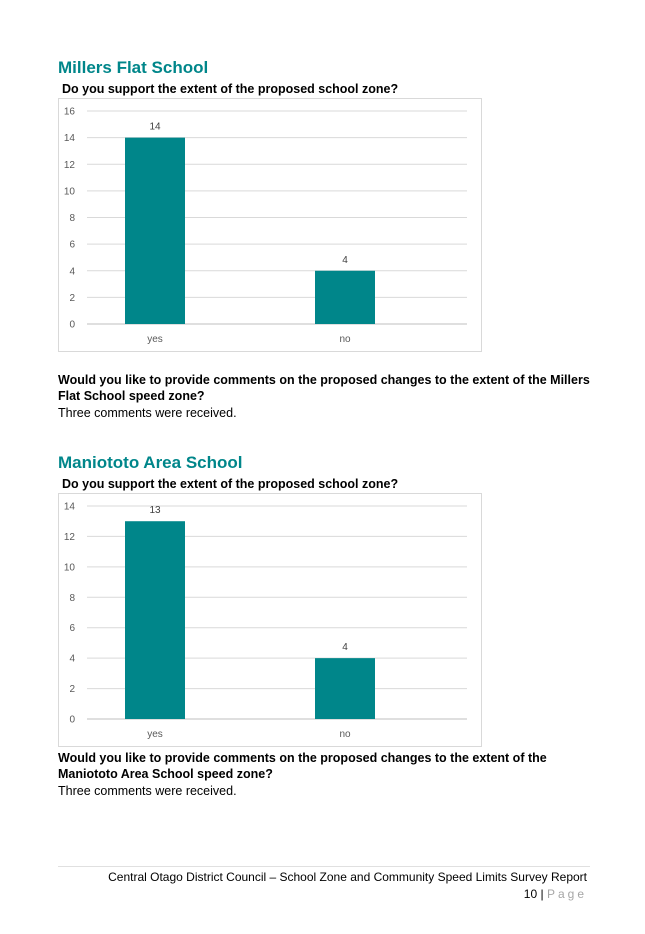 Image resolution: width=645 pixels, height=934 pixels. I want to click on footer-divider, so click(324, 866).